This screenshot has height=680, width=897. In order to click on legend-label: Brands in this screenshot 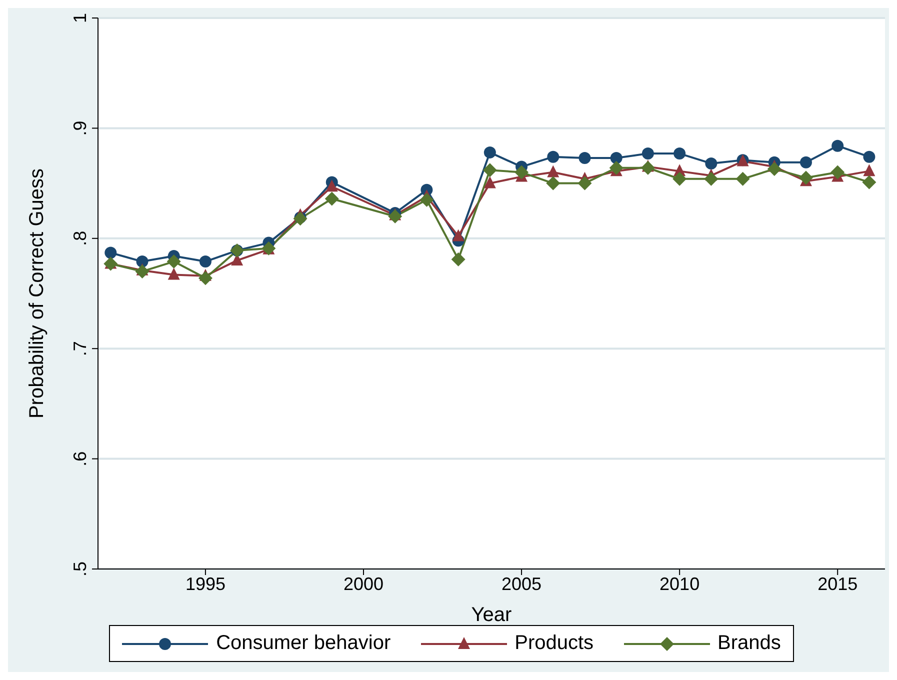, I will do `click(749, 643)`.